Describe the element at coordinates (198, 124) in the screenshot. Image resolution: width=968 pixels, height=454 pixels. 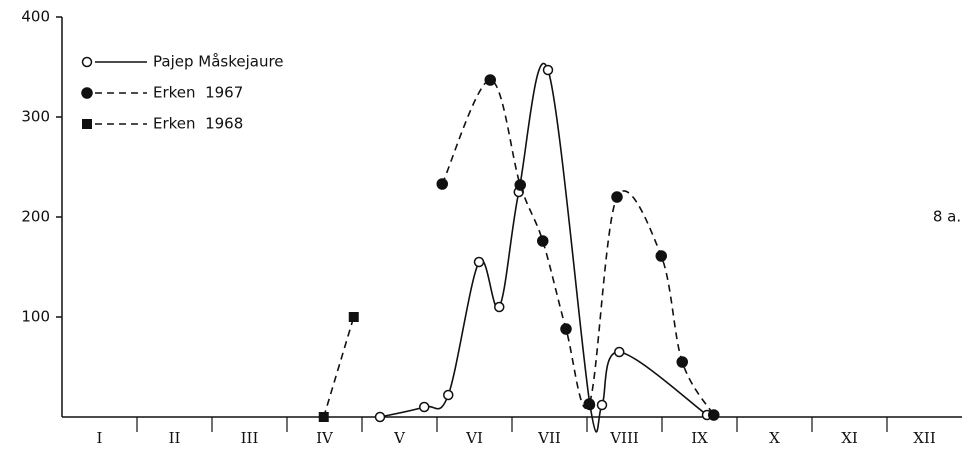
I see `legend-label: Erken 1968` at that location.